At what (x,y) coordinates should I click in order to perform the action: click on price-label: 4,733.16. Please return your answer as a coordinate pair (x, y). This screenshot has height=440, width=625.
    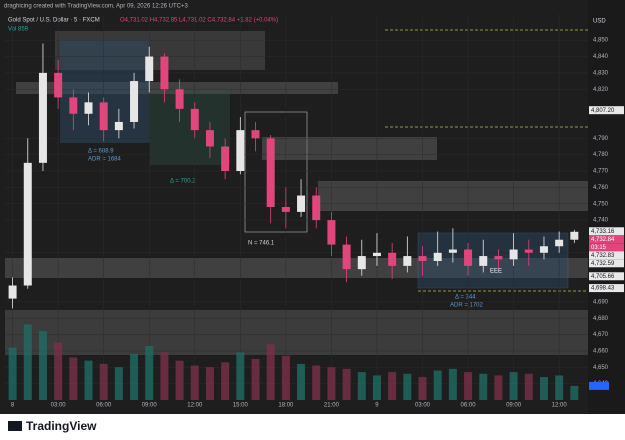
    Looking at the image, I should click on (603, 232).